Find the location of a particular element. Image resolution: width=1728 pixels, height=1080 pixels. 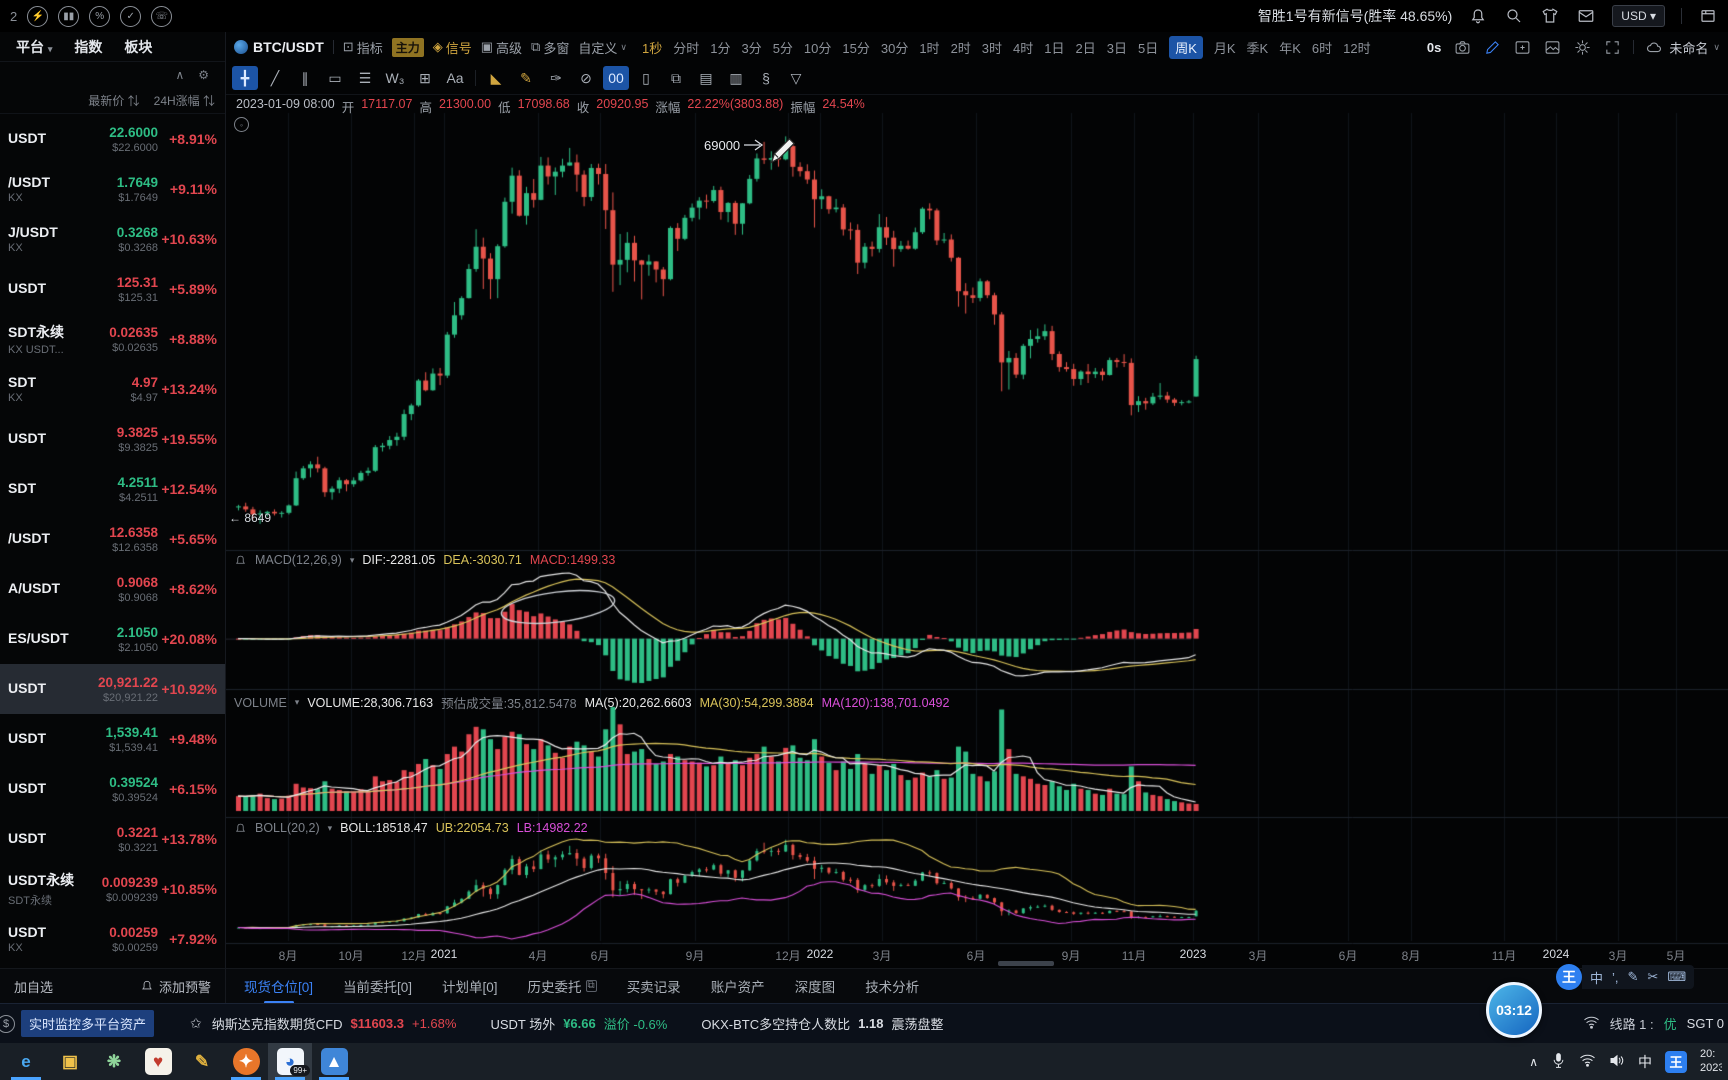

timeframe-3分: 3分 is located at coordinates (751, 48).